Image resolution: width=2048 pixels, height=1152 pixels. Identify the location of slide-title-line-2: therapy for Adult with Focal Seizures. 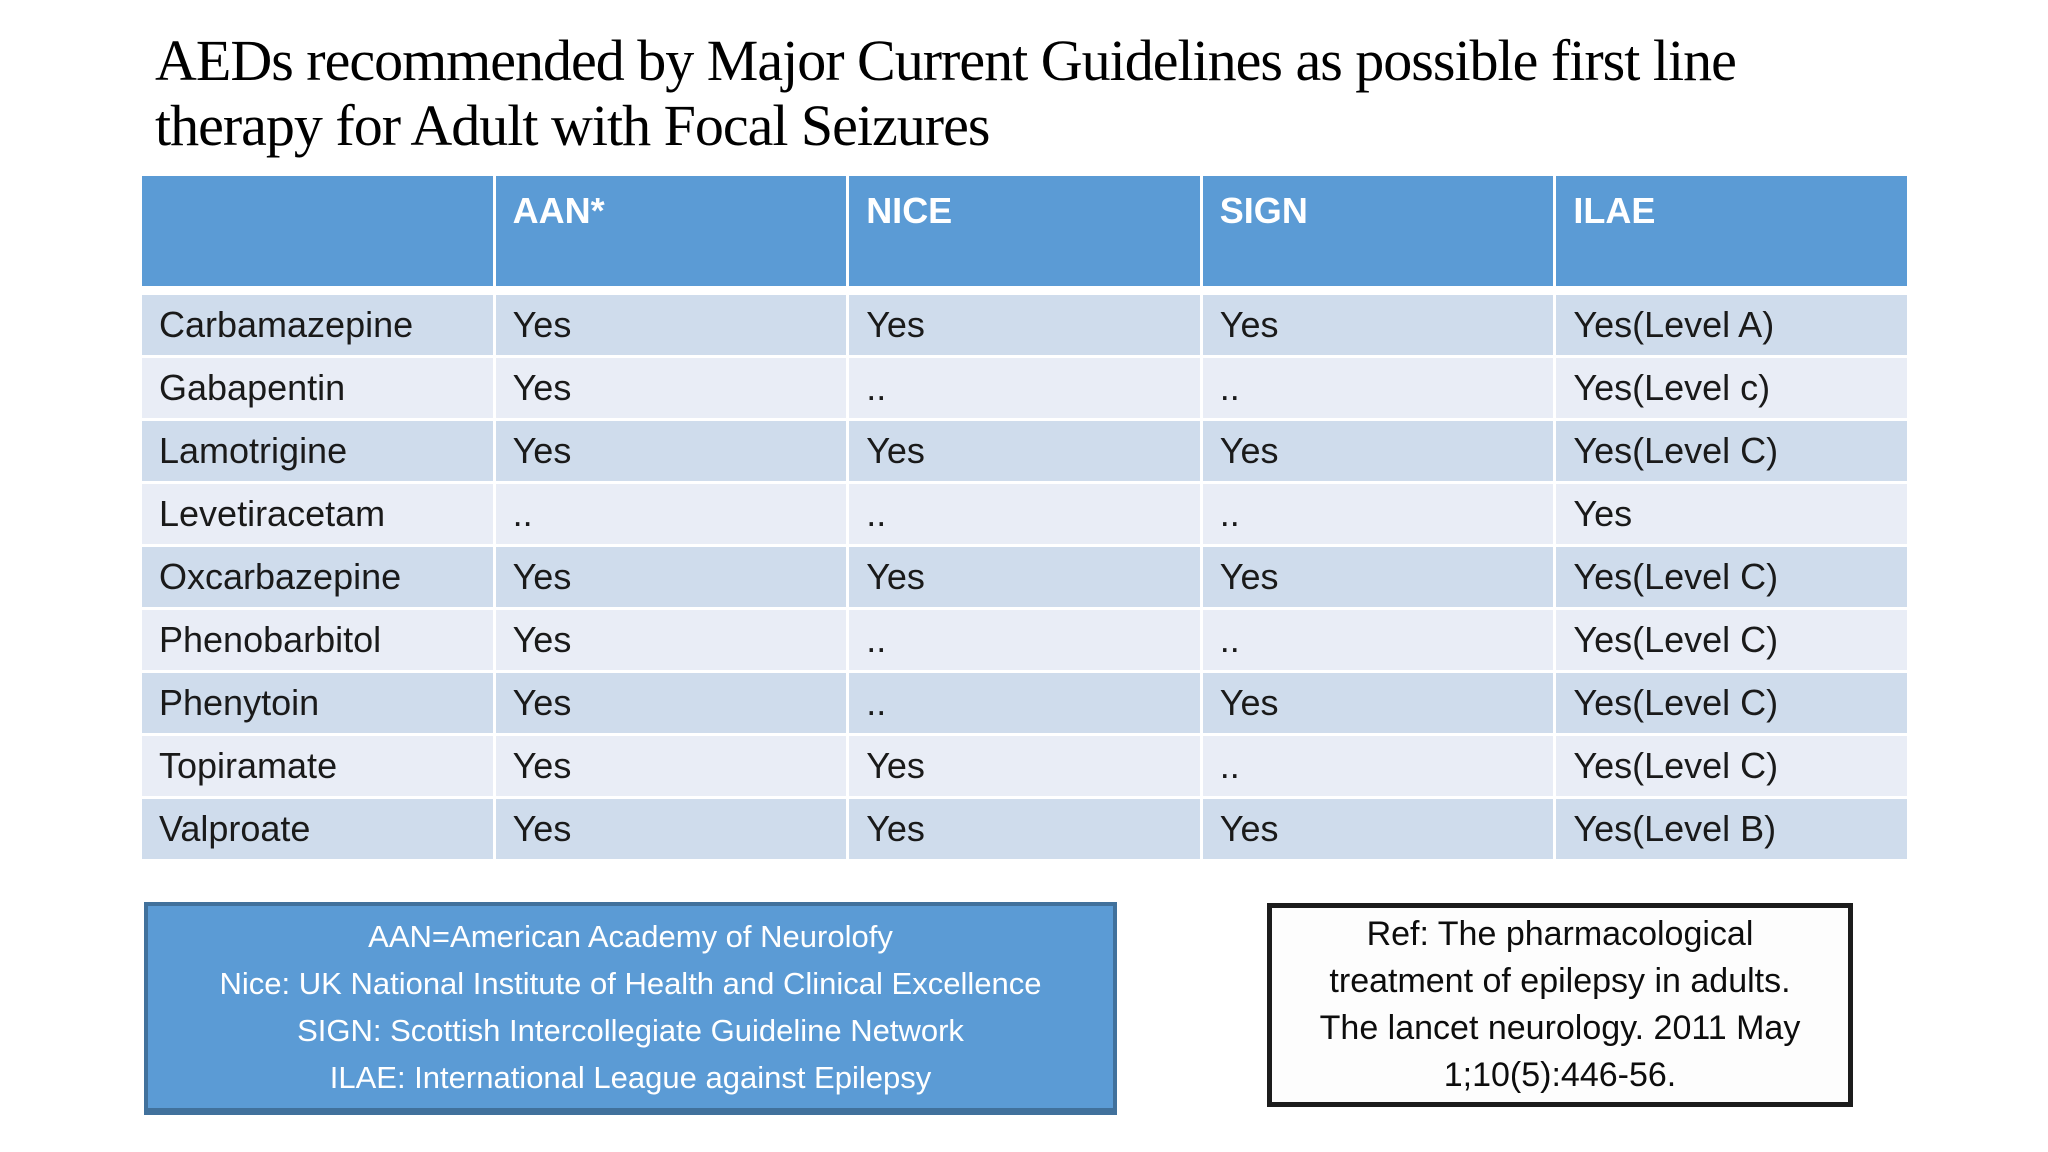
(572, 125).